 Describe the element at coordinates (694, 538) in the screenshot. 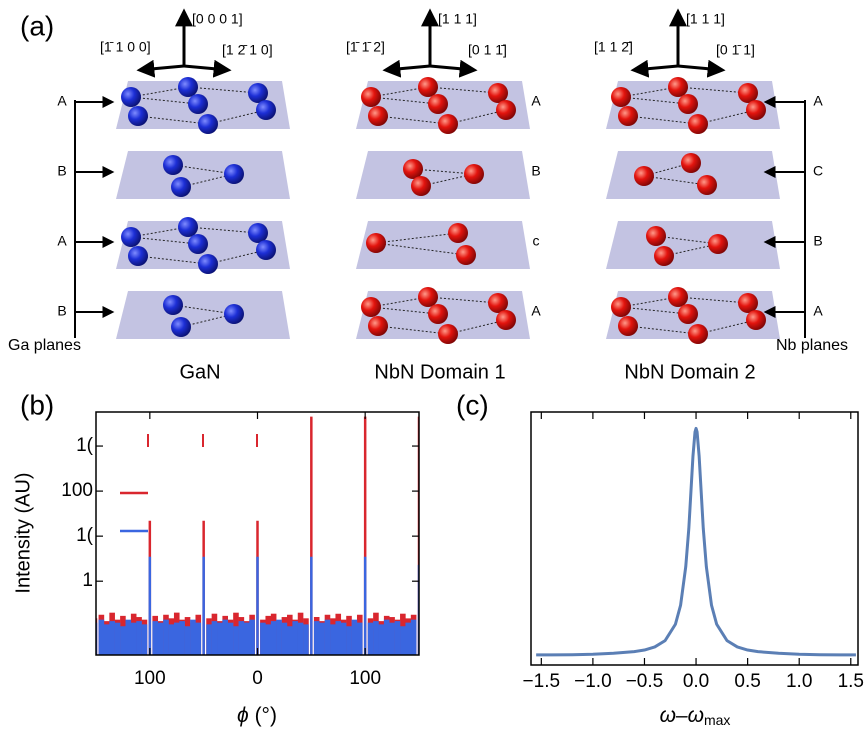

I see `plot-frame` at that location.